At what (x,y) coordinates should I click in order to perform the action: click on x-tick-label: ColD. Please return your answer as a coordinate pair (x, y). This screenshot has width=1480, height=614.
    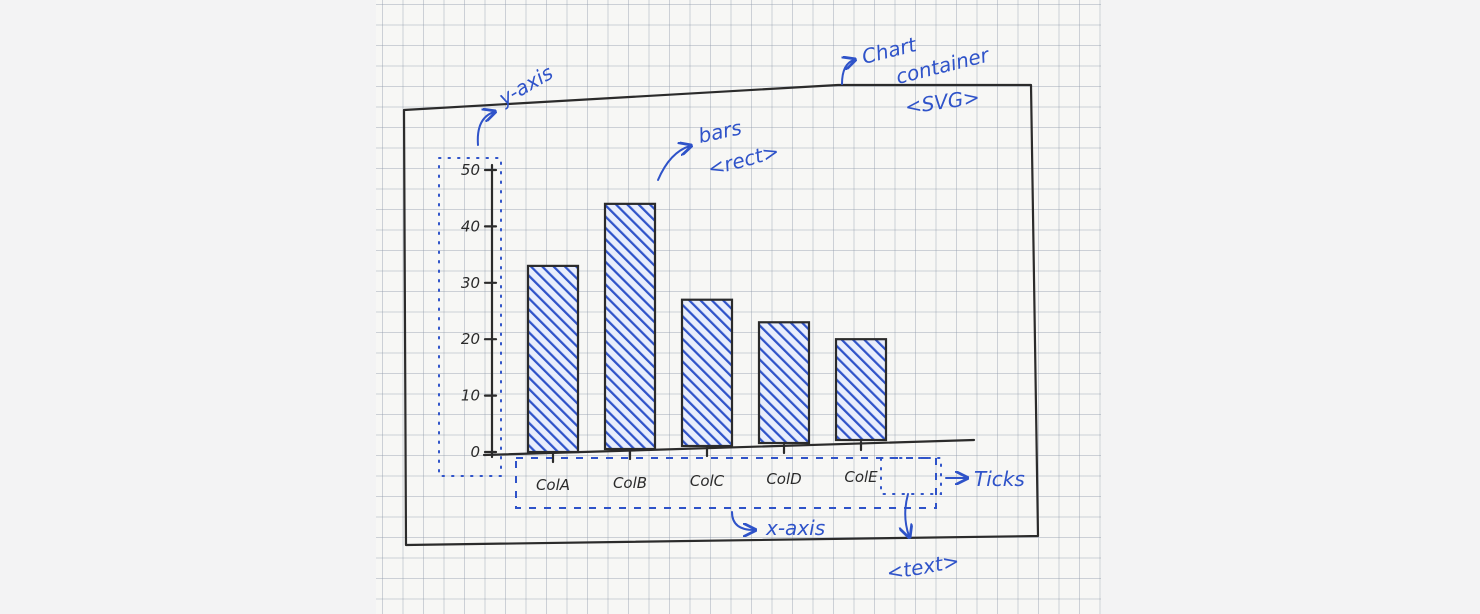
    Looking at the image, I should click on (783, 479).